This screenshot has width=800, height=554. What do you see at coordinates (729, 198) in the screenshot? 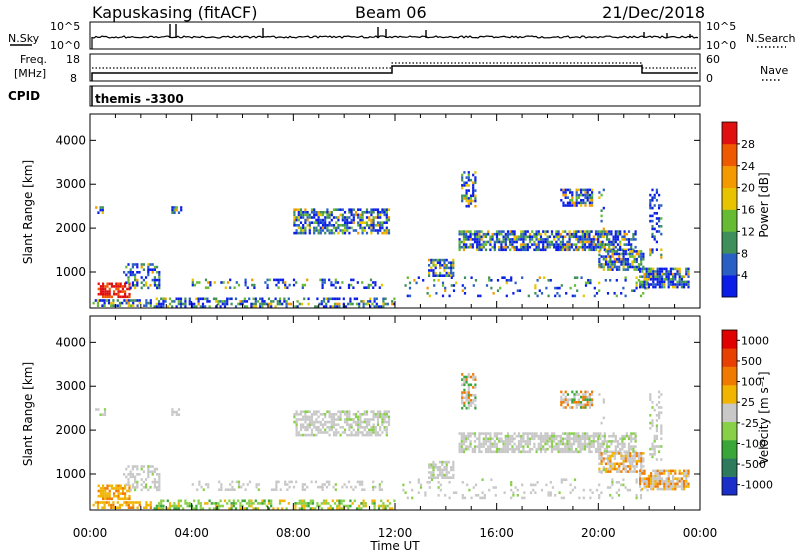
I see `colorbar-segment` at bounding box center [729, 198].